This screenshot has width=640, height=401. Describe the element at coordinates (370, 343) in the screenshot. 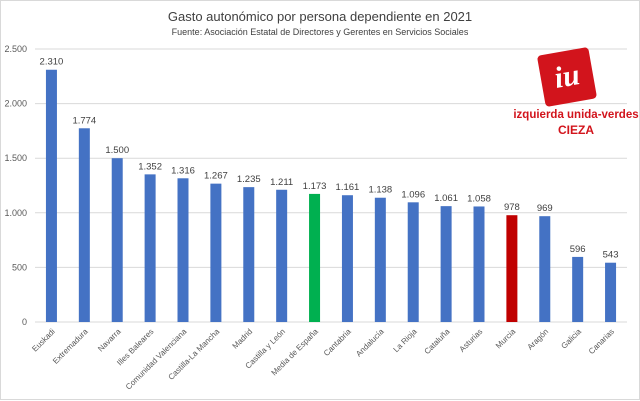

I see `x-tick-label: Andalucía` at that location.